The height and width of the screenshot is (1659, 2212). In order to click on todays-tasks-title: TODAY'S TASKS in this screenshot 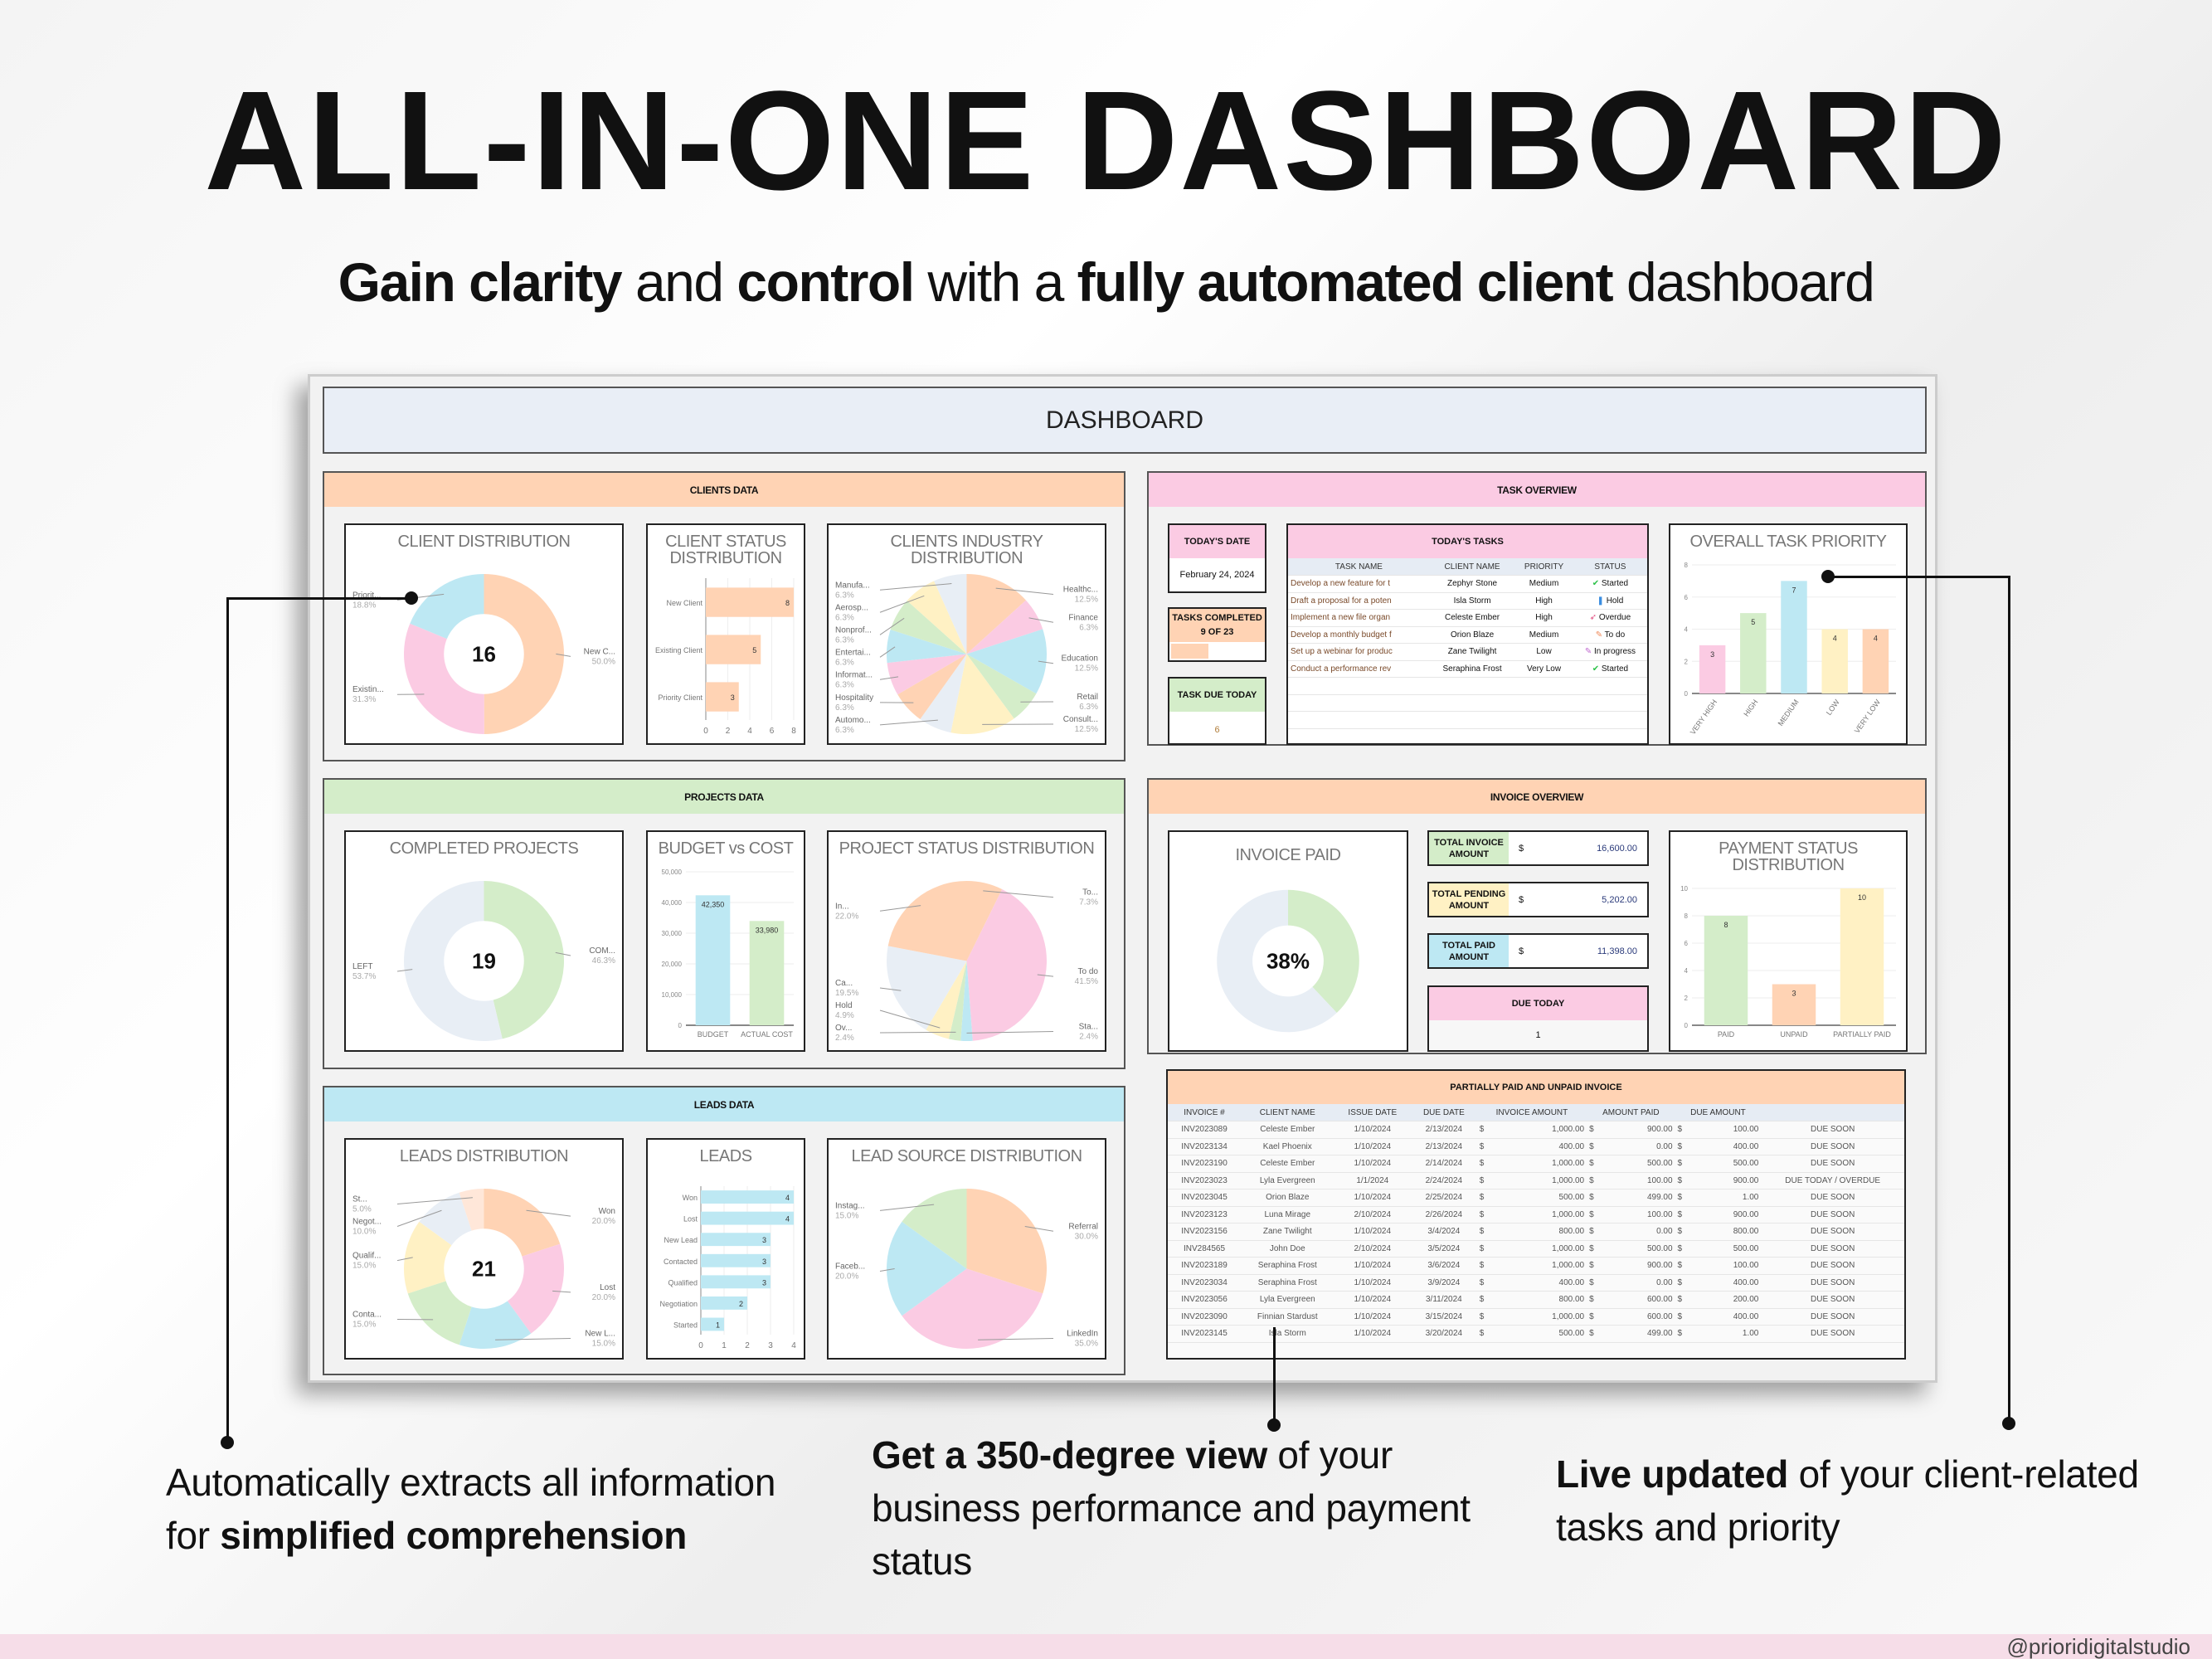, I will do `click(1467, 541)`.